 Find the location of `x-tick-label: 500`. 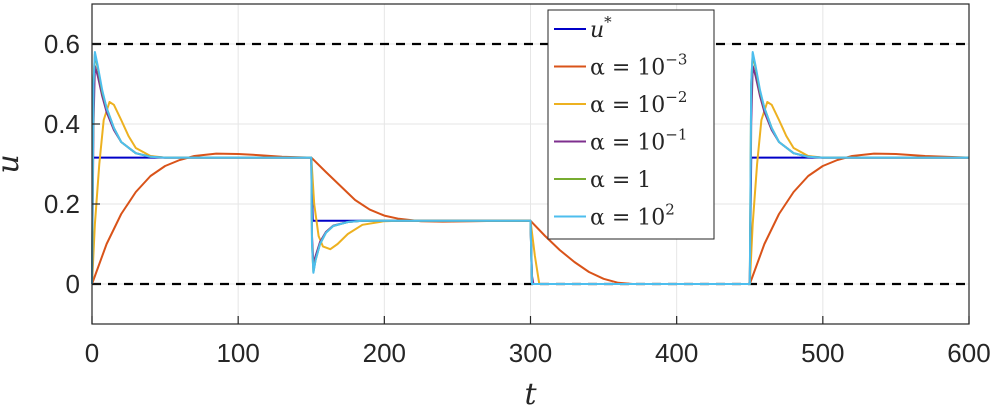

x-tick-label: 500 is located at coordinates (822, 353).